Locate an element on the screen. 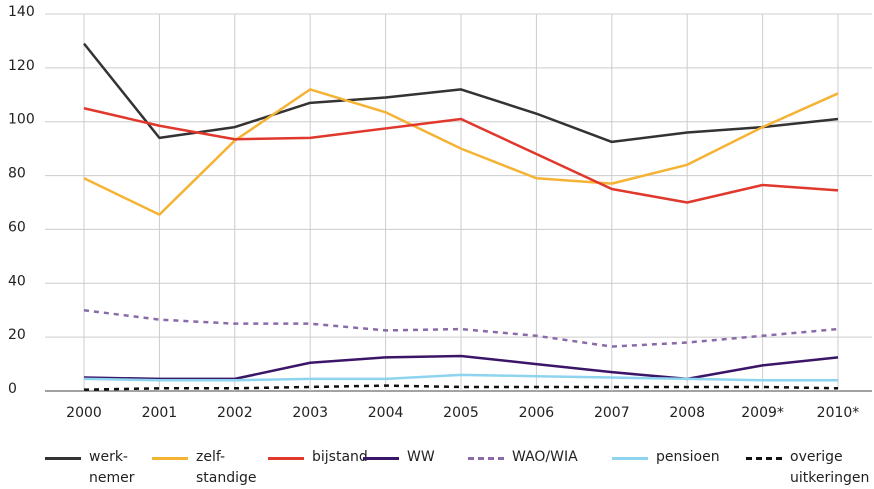  x-tick-label: 2007 is located at coordinates (612, 413).